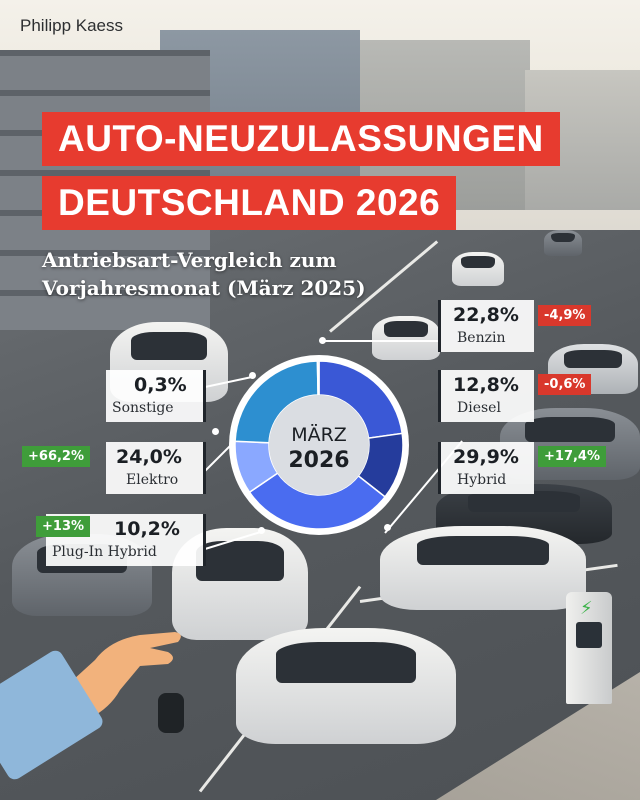  Describe the element at coordinates (301, 139) in the screenshot. I see `title-line-1: AUTO-NEUZULASSUNGEN` at that location.